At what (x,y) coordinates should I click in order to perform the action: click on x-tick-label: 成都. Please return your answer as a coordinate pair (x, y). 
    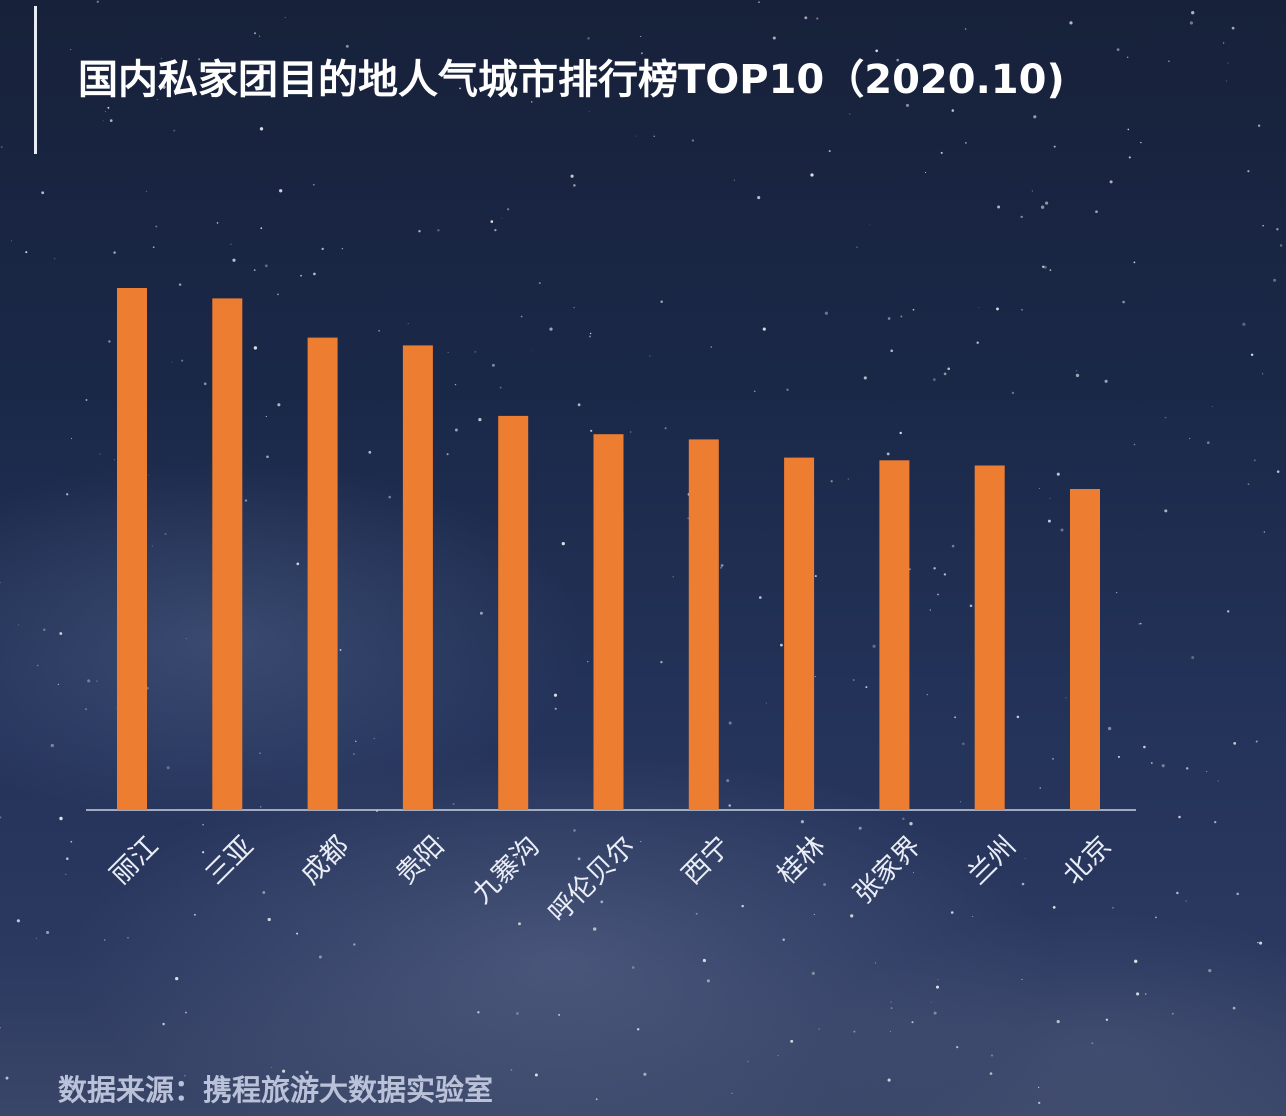
    Looking at the image, I should click on (325, 861).